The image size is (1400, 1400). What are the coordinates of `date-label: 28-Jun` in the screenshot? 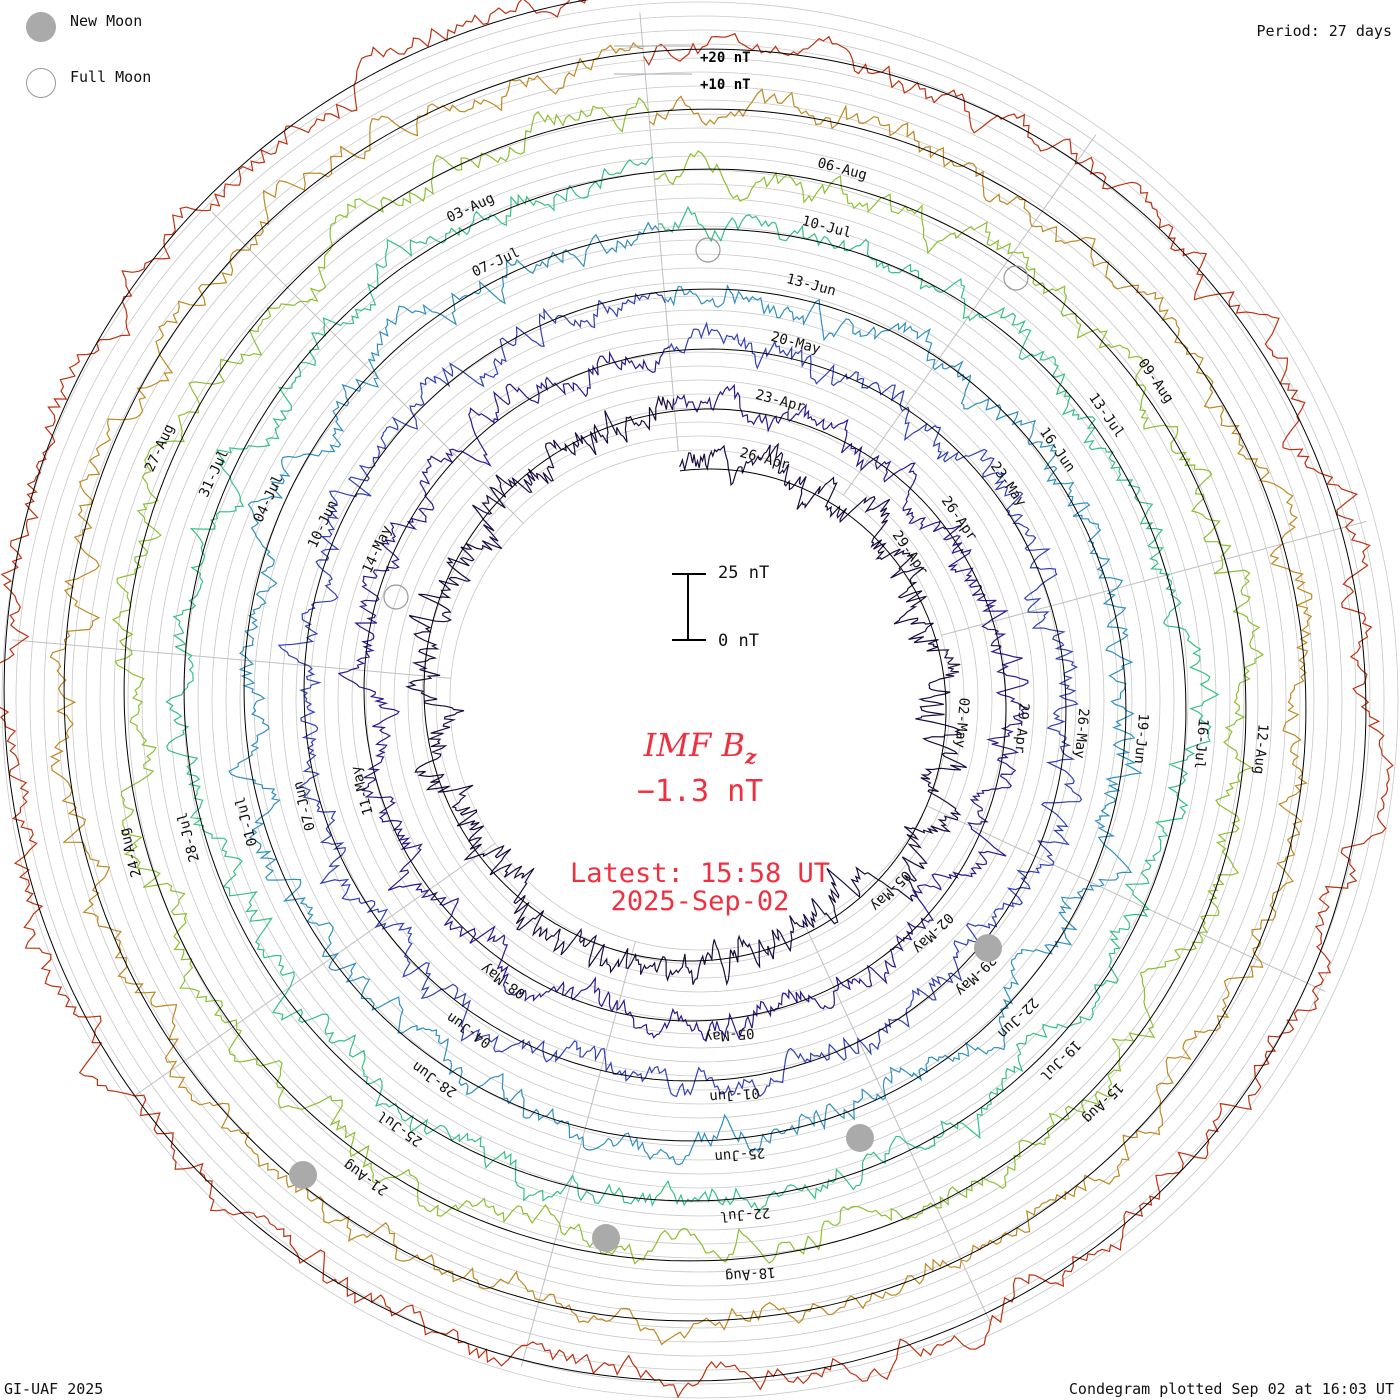 It's located at (434, 1079).